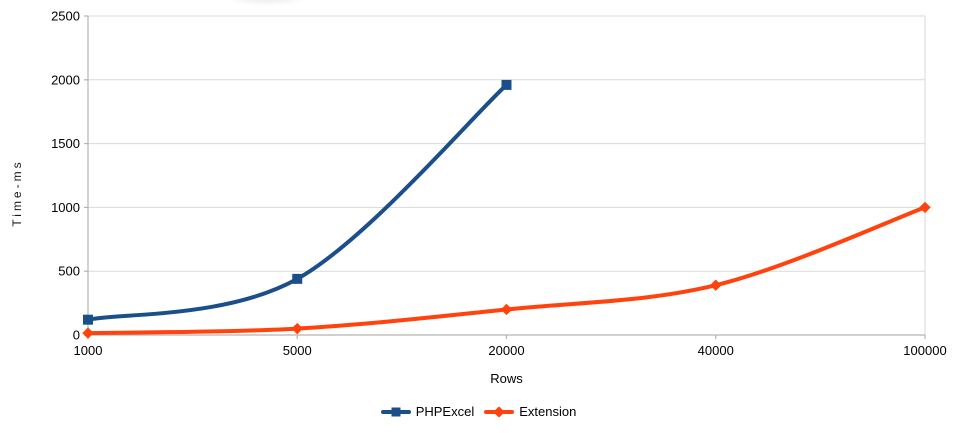  I want to click on y-tick-label: 2500, so click(65, 16).